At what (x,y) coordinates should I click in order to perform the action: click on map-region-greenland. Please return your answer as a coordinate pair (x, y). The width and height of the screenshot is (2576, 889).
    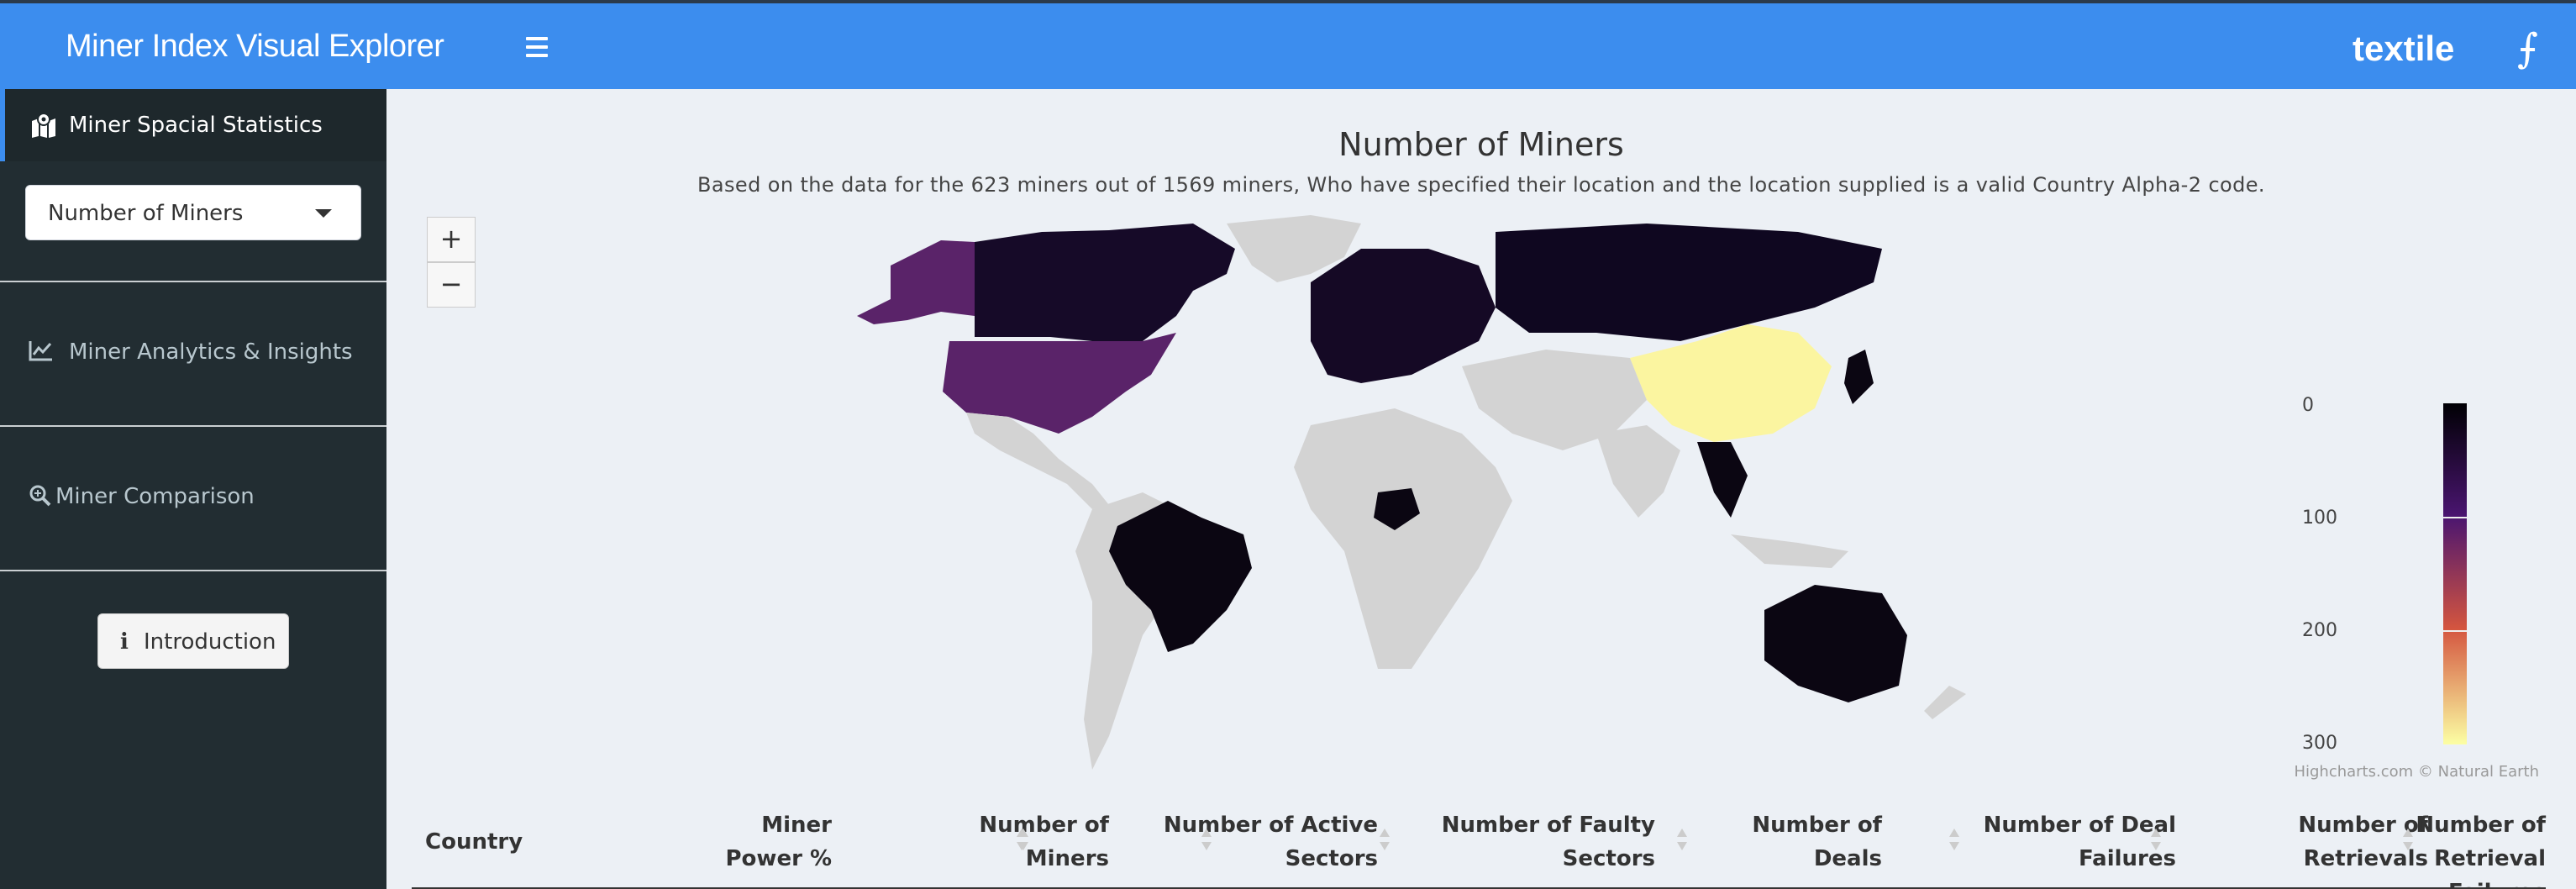
    Looking at the image, I should click on (1294, 248).